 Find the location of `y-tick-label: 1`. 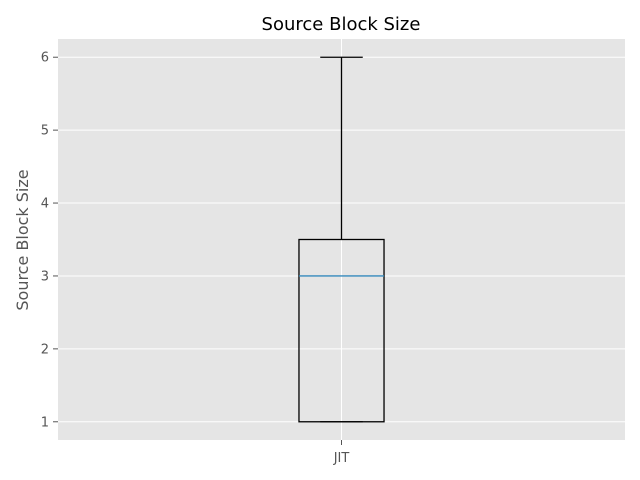

y-tick-label: 1 is located at coordinates (45, 422).